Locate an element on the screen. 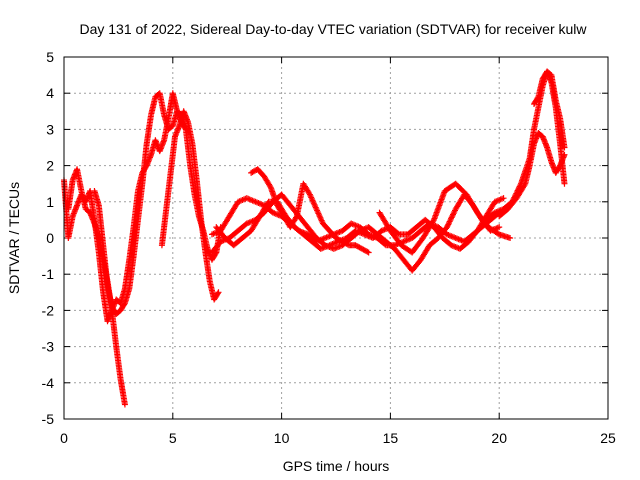 The image size is (640, 480). y-tick-label: -5 is located at coordinates (48, 419).